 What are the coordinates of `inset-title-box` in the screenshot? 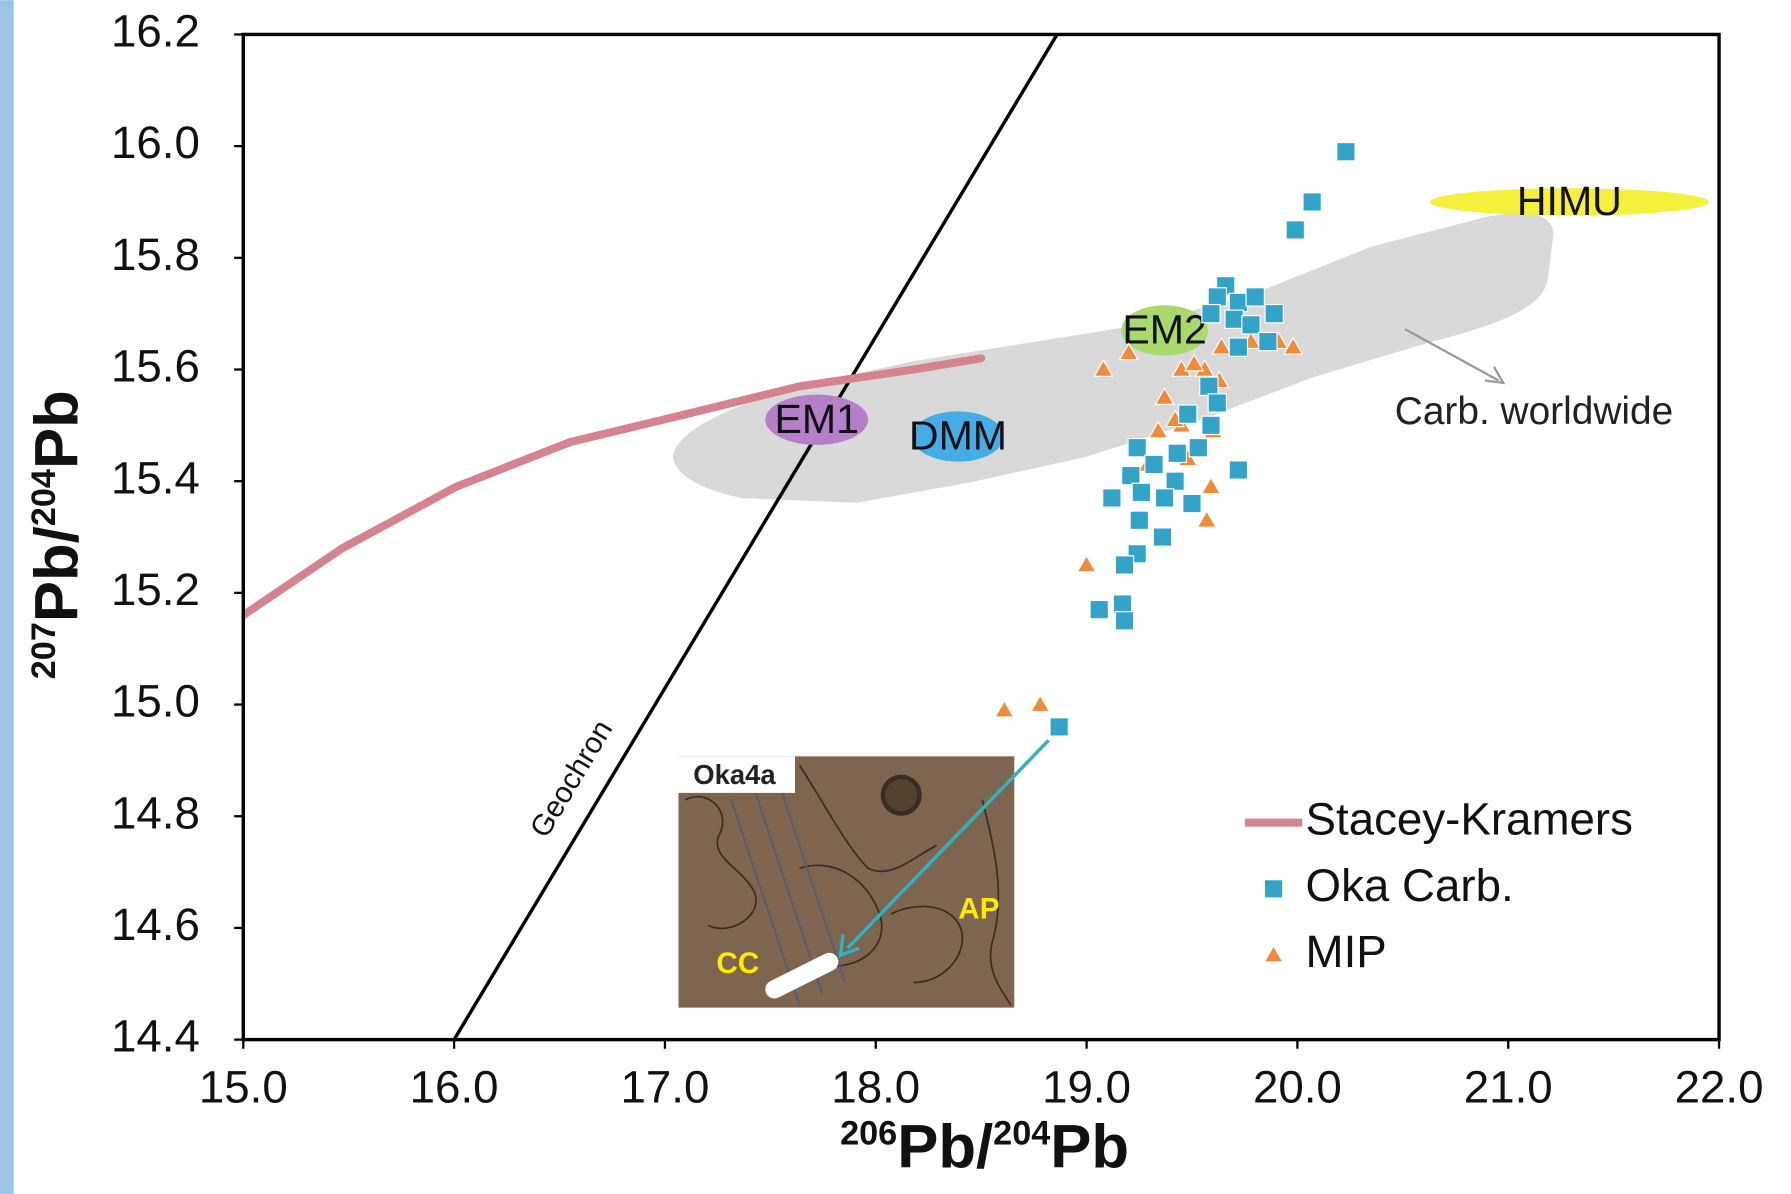 It's located at (736, 774).